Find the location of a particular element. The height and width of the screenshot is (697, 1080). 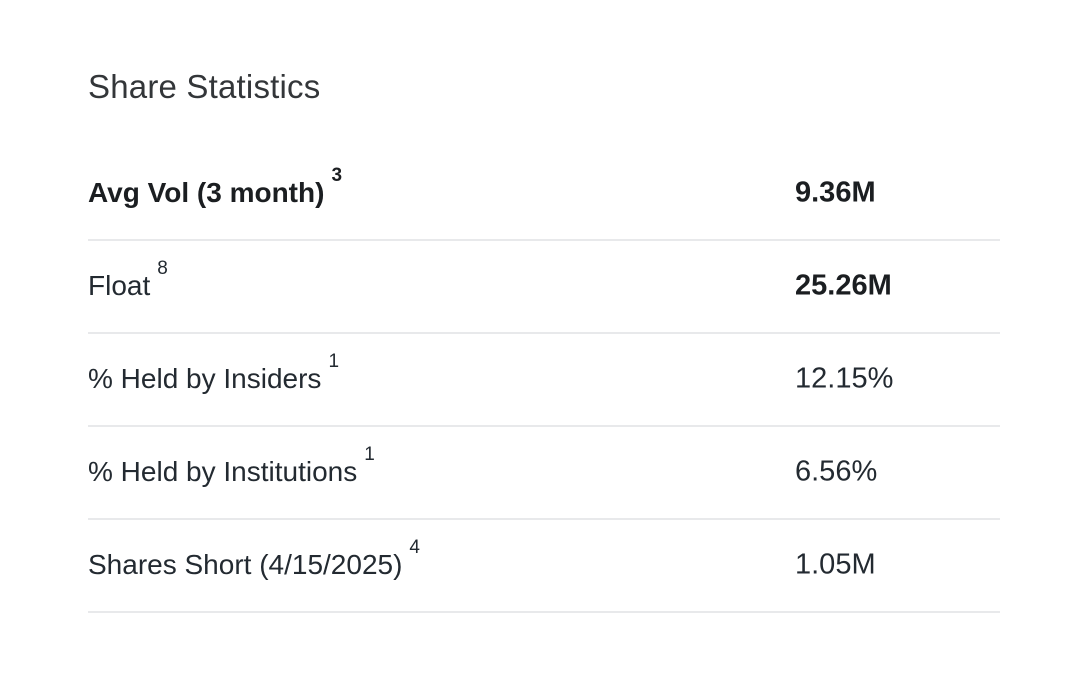

stat-label-text: Avg Vol (3 month) is located at coordinates (206, 193).